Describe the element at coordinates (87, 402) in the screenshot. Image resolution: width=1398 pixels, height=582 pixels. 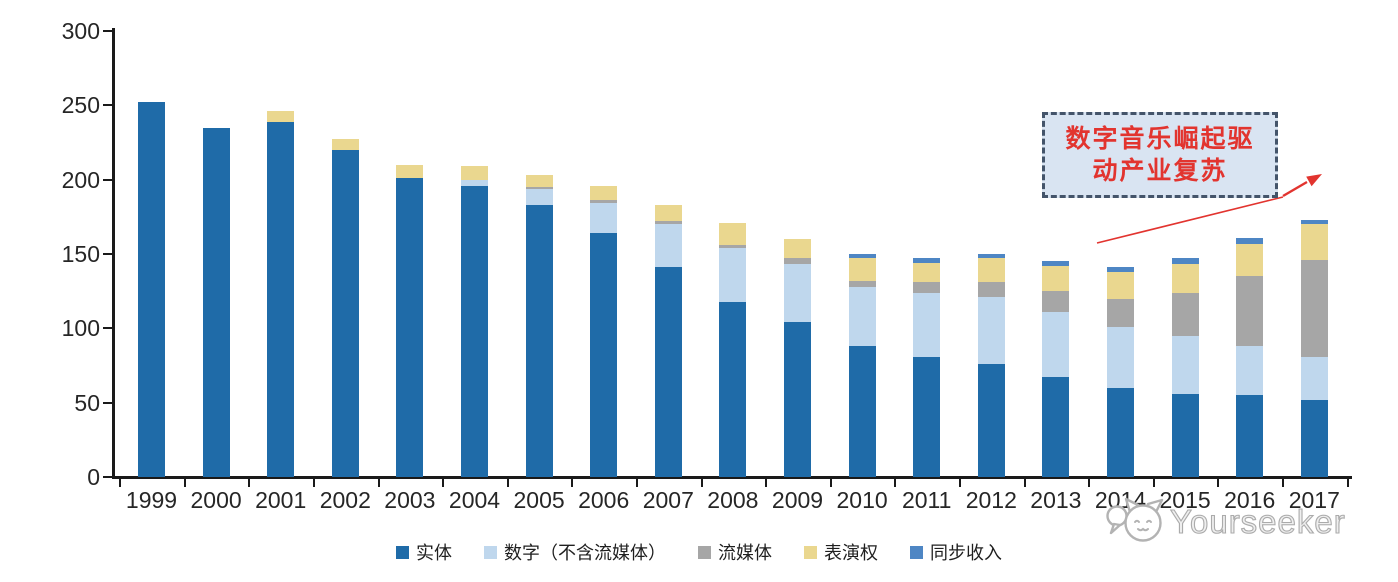
I see `y-axis-label: 50` at that location.